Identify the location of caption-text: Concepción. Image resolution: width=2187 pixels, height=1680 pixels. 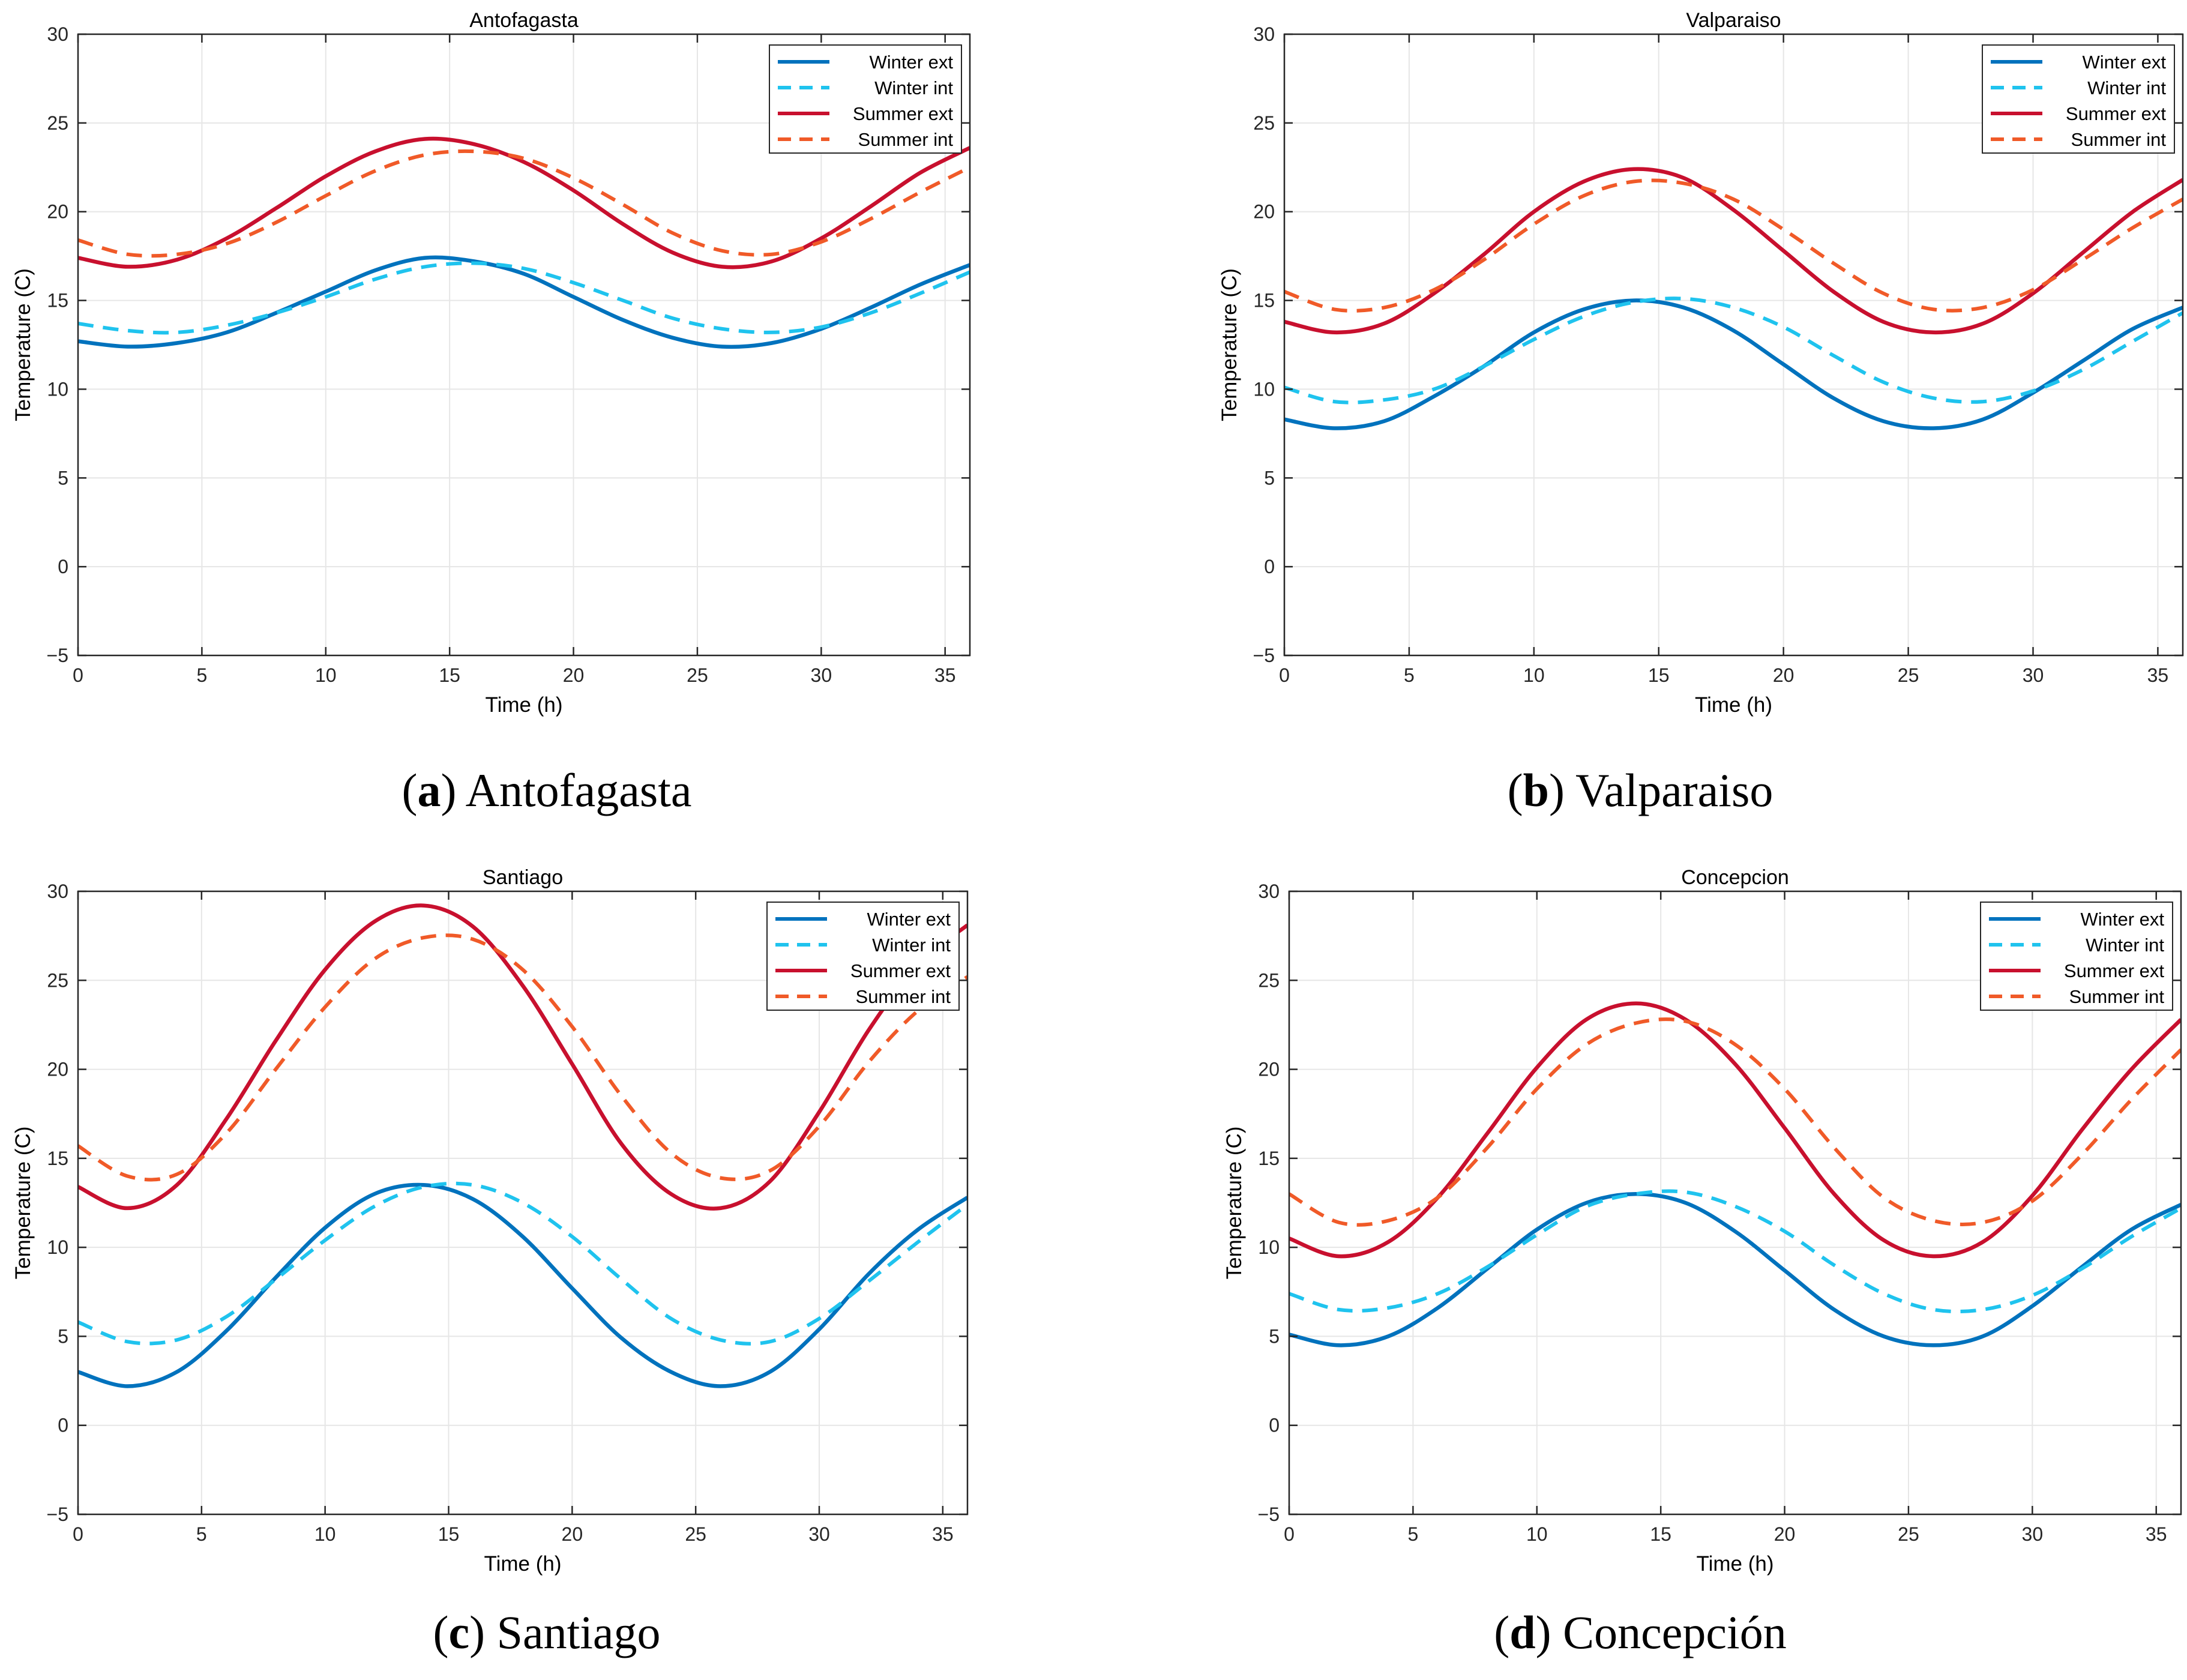
(1675, 1632).